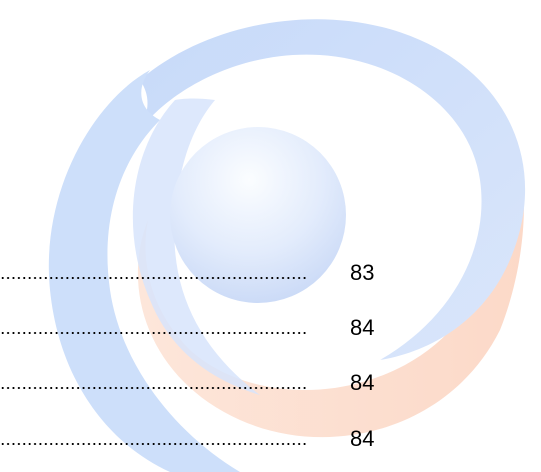 This screenshot has height=472, width=541. Describe the element at coordinates (200, 273) in the screenshot. I see `toc-entry: 83` at that location.